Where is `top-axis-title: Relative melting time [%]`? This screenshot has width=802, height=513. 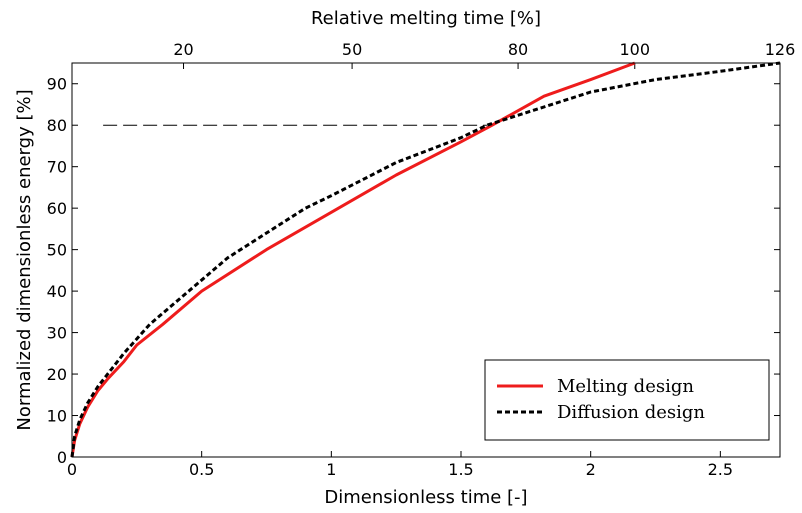
top-axis-title: Relative melting time [%] is located at coordinates (426, 18).